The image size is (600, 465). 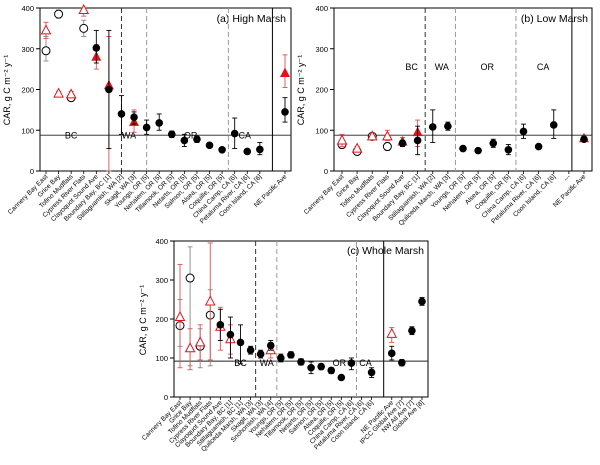 What do you see at coordinates (554, 19) in the screenshot?
I see `panel-b-title: (b) Low Marsh` at bounding box center [554, 19].